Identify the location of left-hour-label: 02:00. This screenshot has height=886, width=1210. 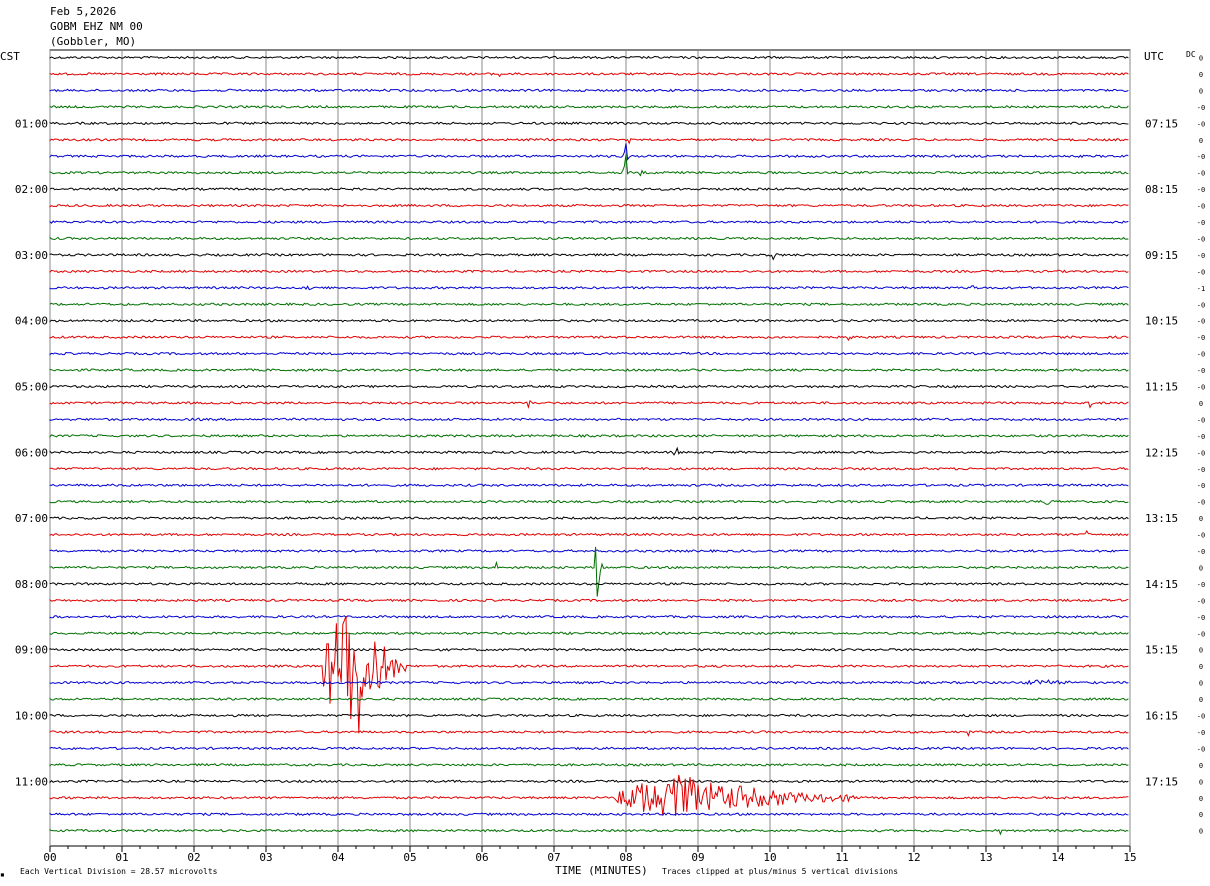
(31, 189).